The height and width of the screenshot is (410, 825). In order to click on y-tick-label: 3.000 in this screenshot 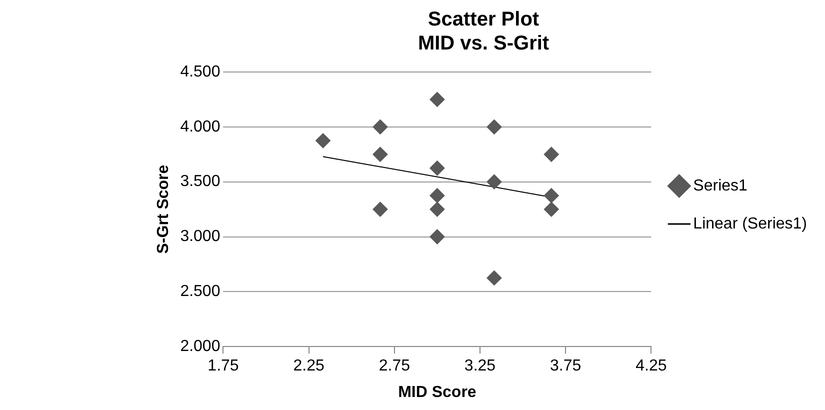, I will do `click(200, 237)`.